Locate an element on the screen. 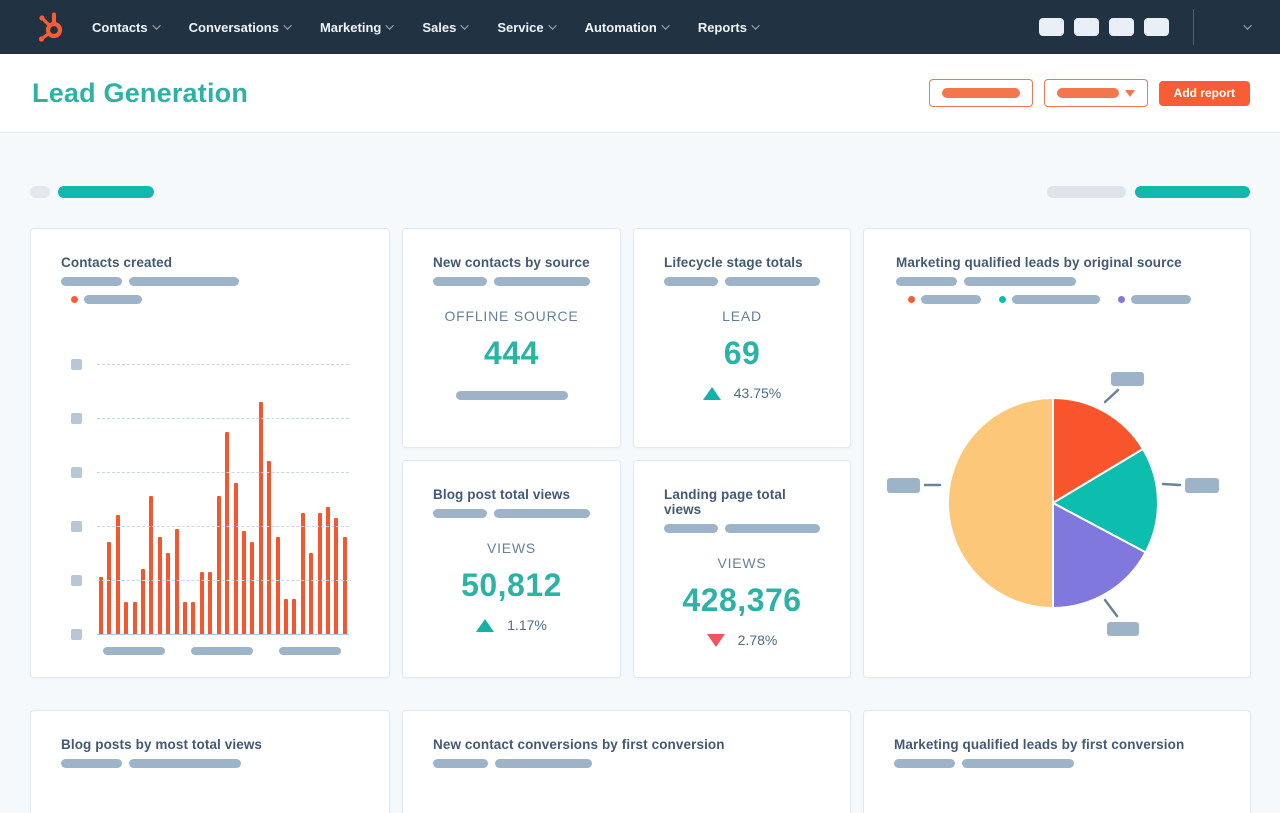  metric-value: 428,376 is located at coordinates (742, 600).